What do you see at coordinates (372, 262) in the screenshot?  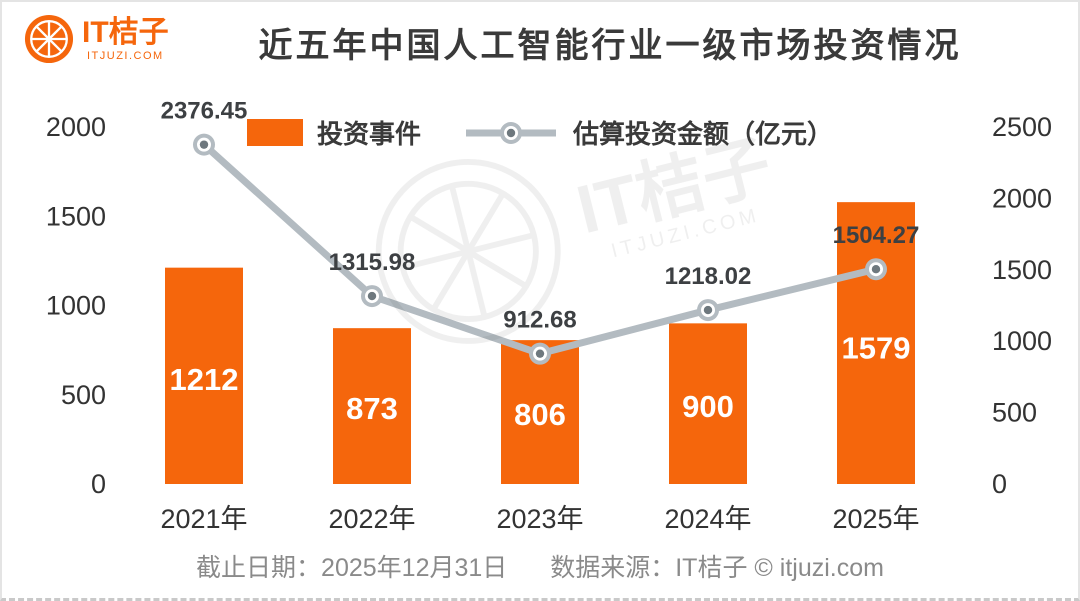 I see `line-value-label: 1315.98` at bounding box center [372, 262].